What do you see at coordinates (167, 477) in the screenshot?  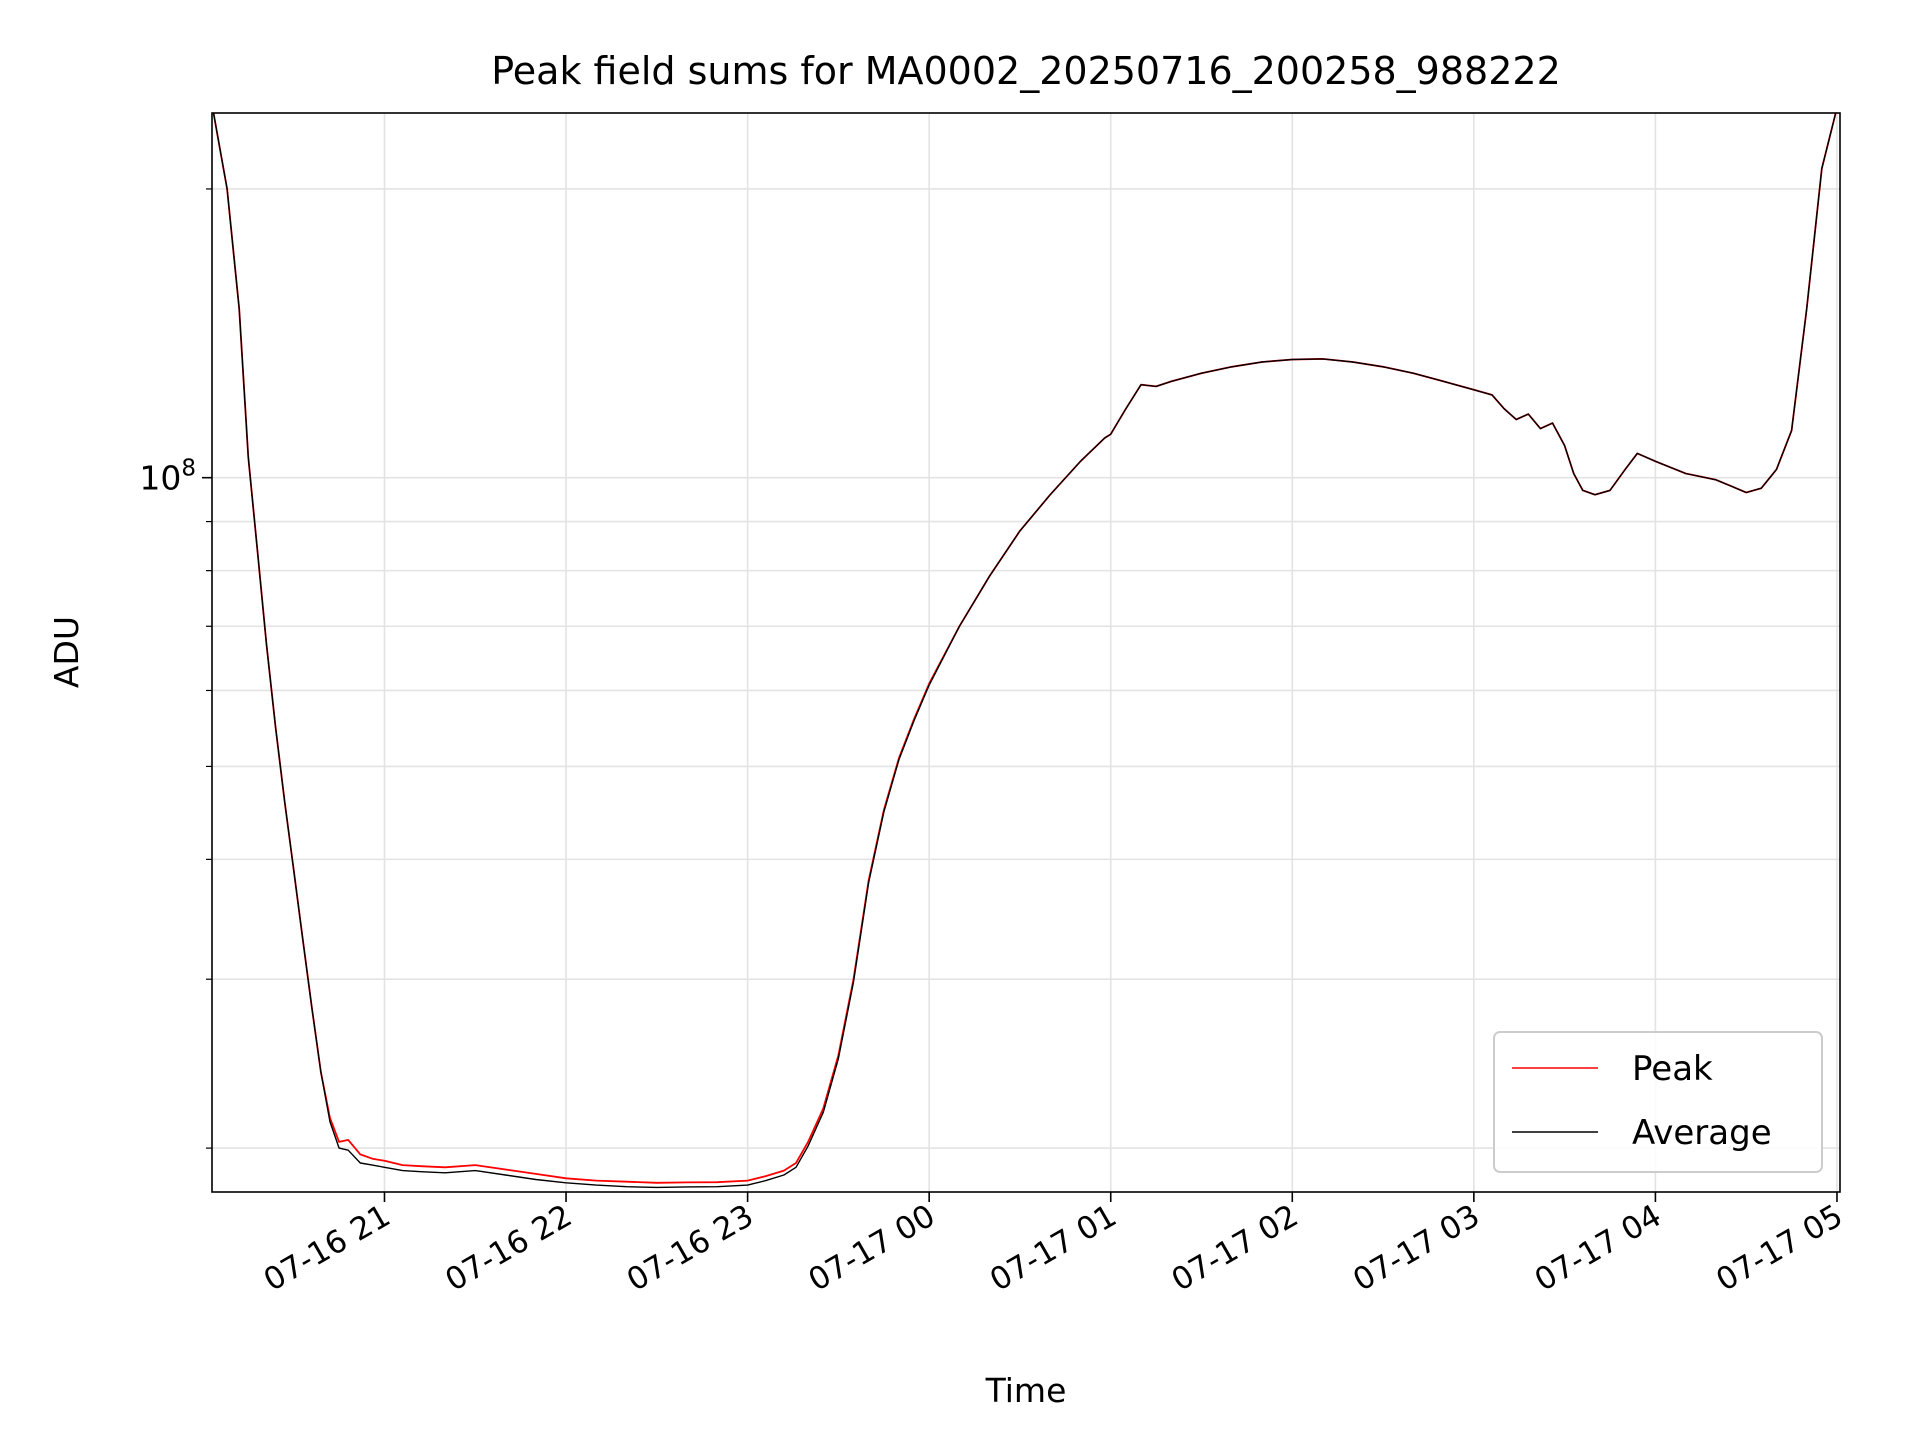 I see `y-tick-label: 108` at bounding box center [167, 477].